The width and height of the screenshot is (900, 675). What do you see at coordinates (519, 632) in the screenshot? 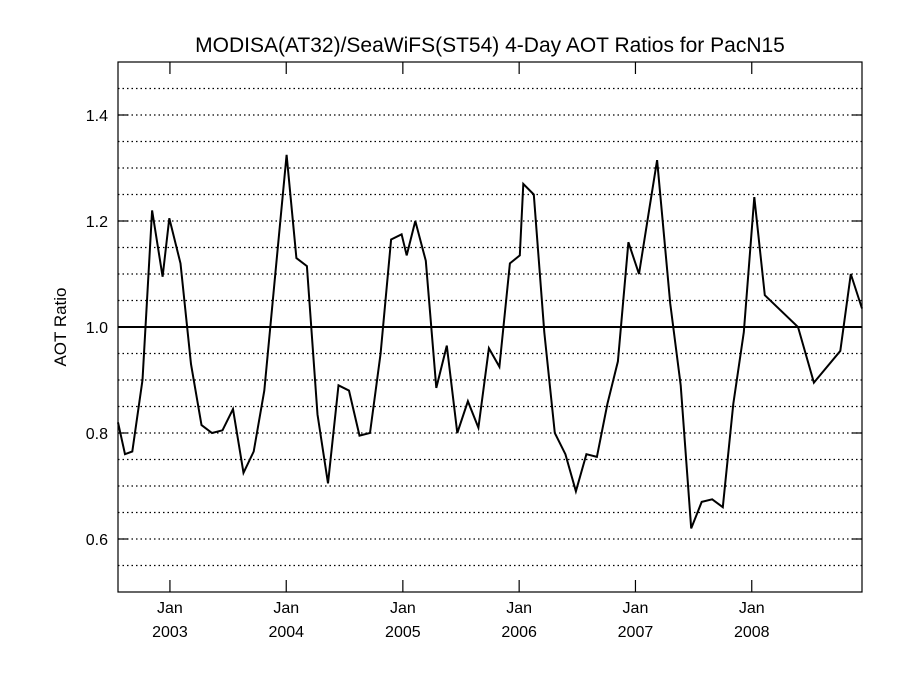
I see `x-tick-year-label: 2006` at bounding box center [519, 632].